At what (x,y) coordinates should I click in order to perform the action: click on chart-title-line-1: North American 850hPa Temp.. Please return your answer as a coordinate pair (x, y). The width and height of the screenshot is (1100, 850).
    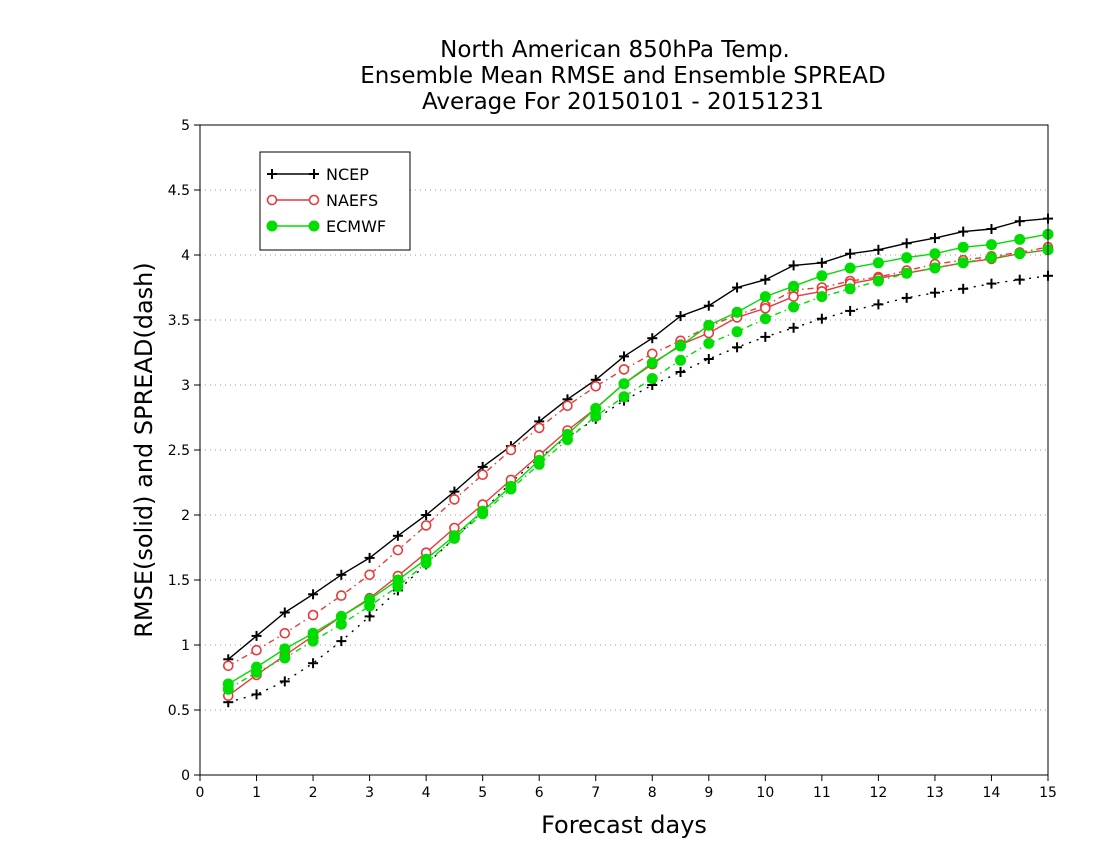
    Looking at the image, I should click on (615, 50).